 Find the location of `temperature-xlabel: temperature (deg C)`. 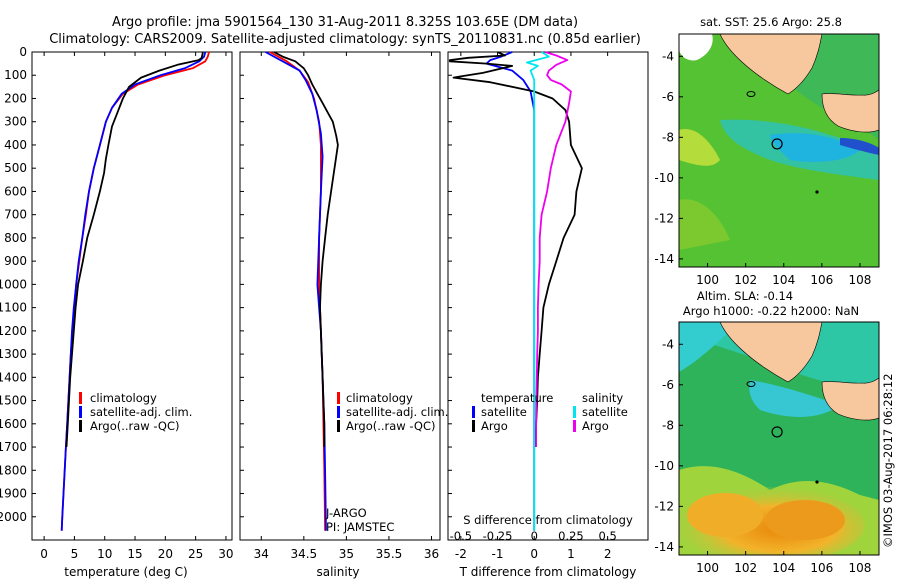

temperature-xlabel: temperature (deg C) is located at coordinates (125, 572).